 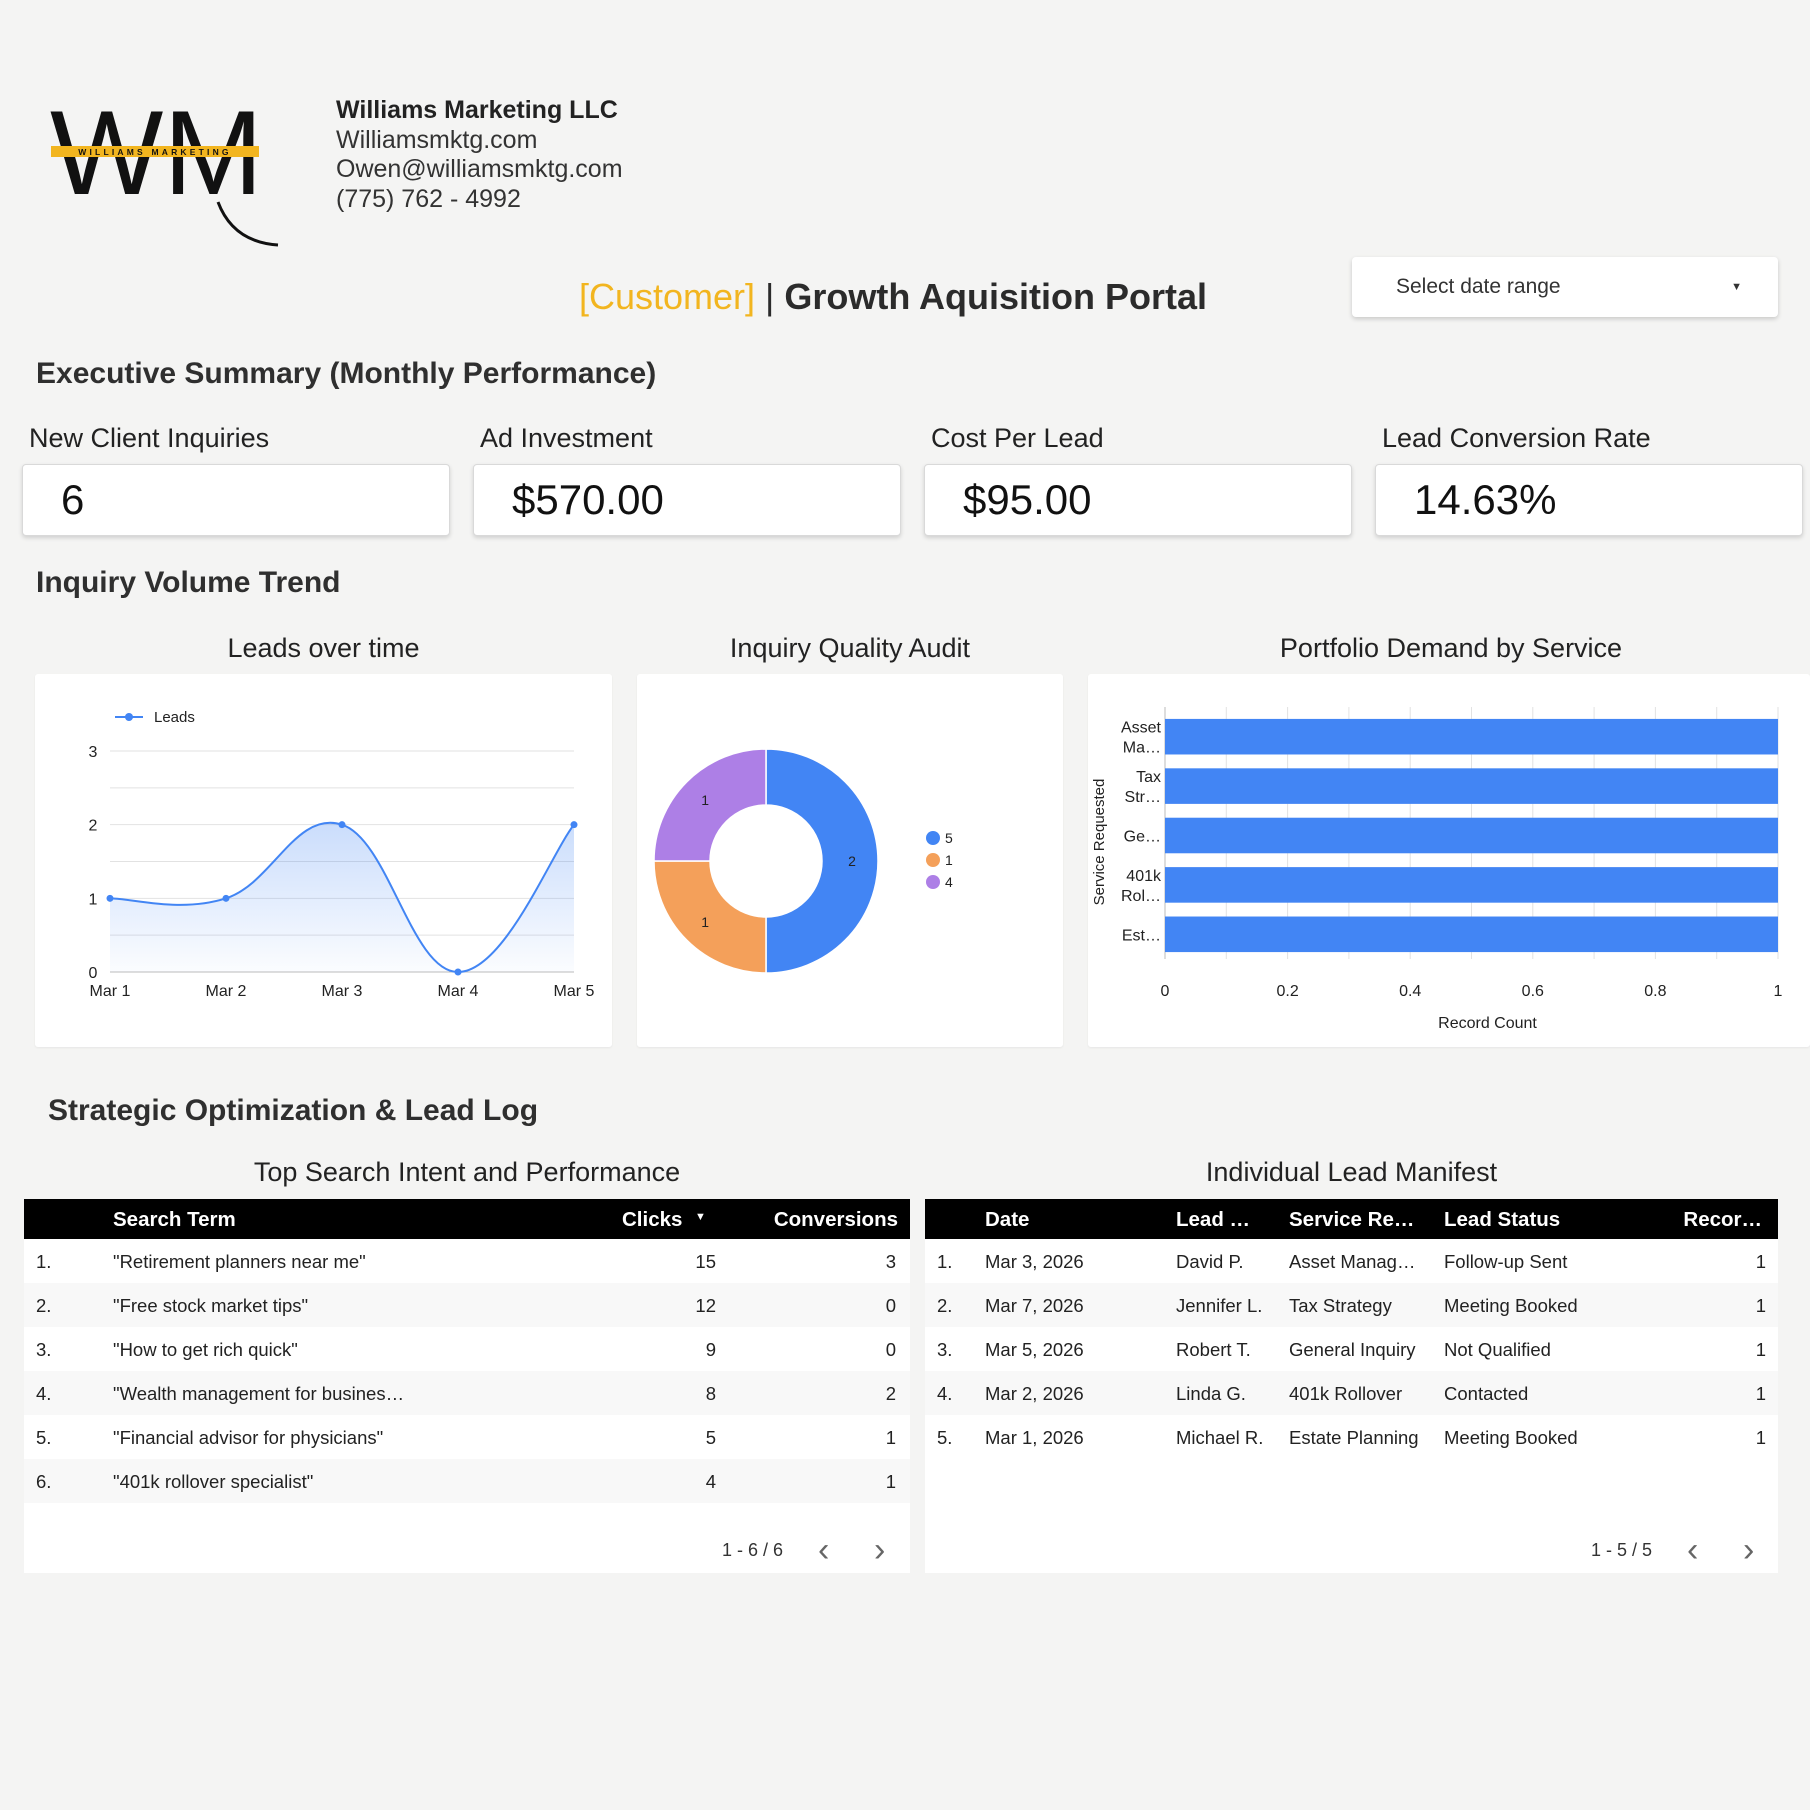 What do you see at coordinates (239, 1261) in the screenshot?
I see `search-term-cell: "Retirement planners near me"` at bounding box center [239, 1261].